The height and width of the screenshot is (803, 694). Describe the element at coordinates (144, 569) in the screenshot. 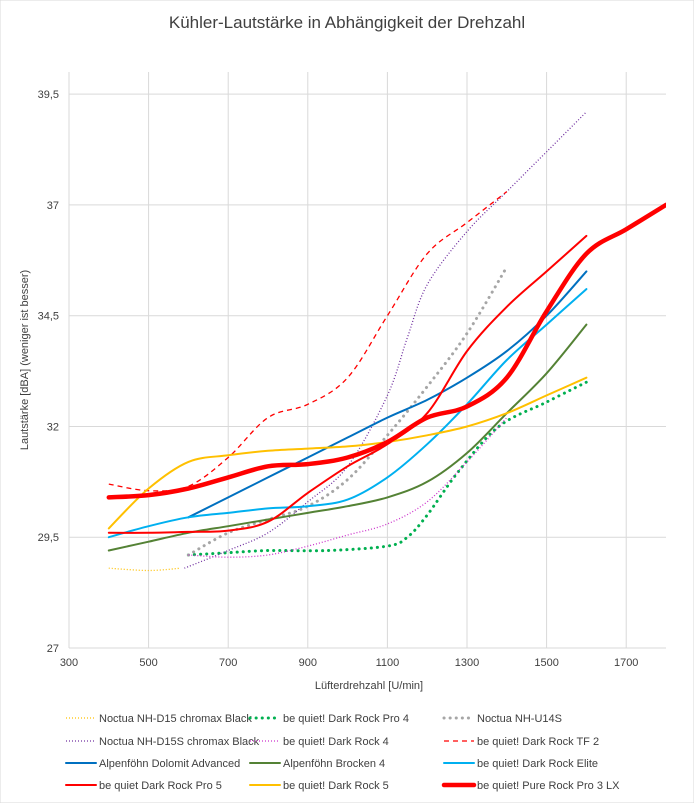

I see `series-line-noctua-nh-d15-chromax-black` at that location.